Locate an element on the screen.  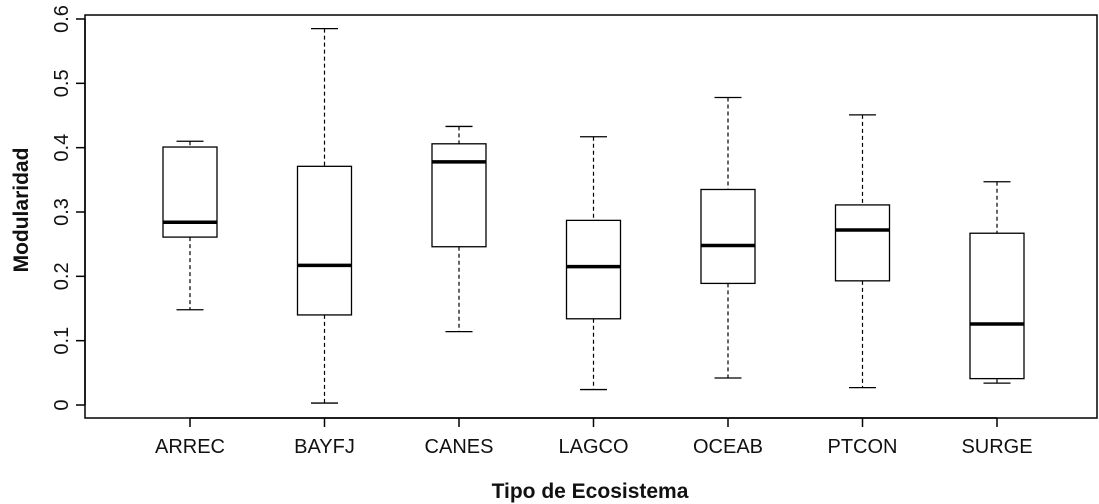
y-tick-label: 0.2 is located at coordinates (62, 276).